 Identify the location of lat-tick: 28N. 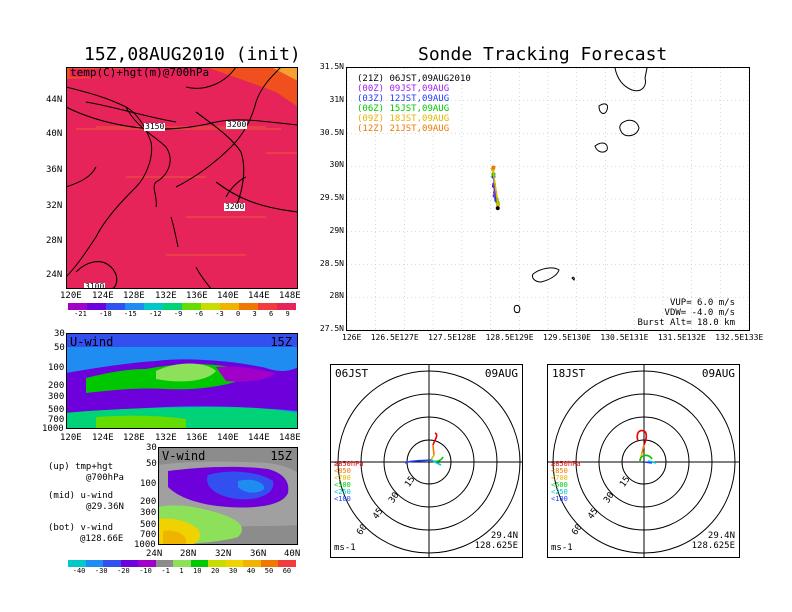
(54, 241).